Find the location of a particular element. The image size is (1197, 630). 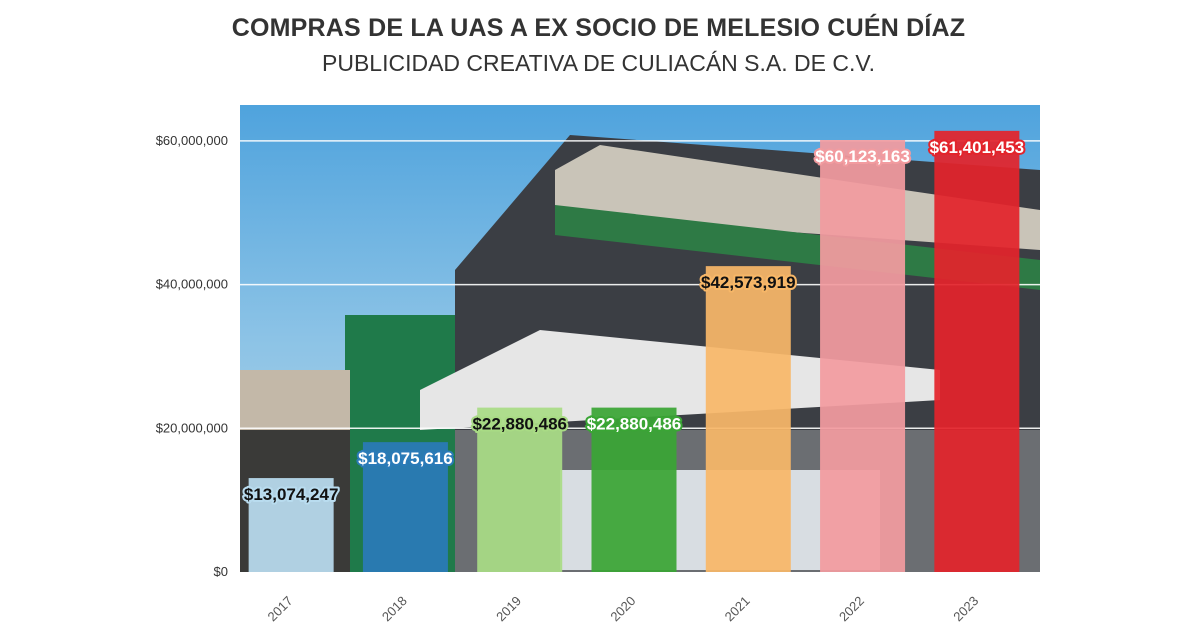

x-tick-label: 2018 is located at coordinates (394, 608).